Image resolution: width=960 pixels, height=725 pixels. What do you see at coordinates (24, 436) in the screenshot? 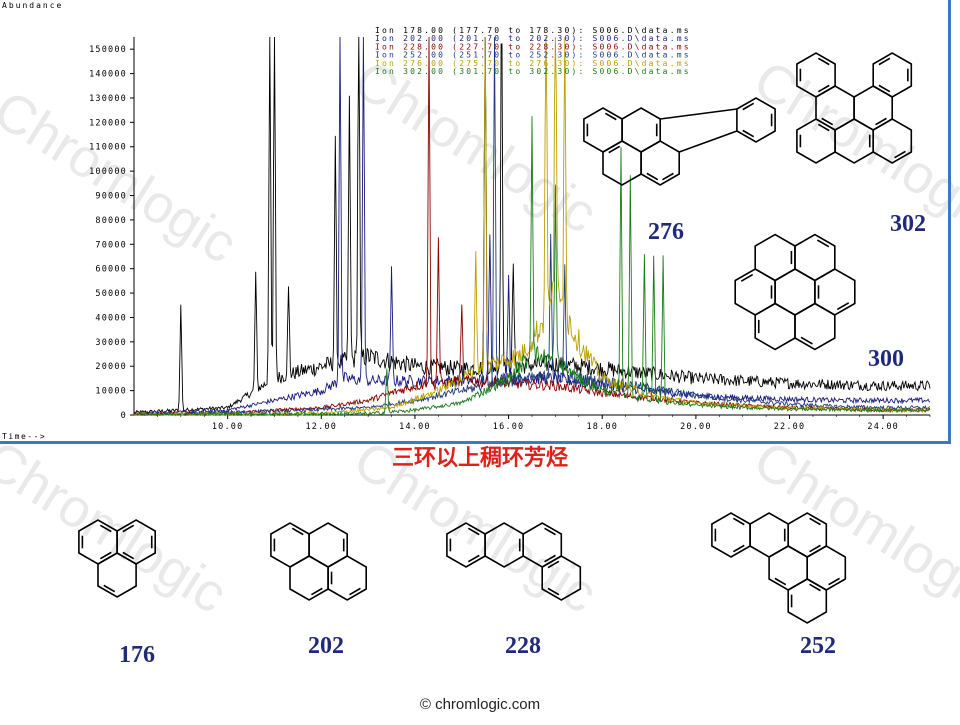
I see `x-axis-label: Time-->` at bounding box center [24, 436].